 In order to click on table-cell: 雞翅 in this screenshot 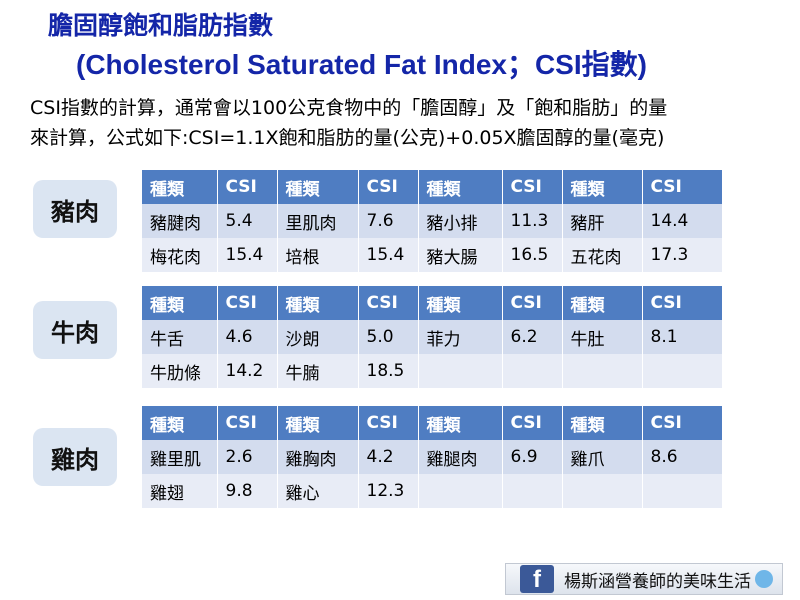, I will do `click(180, 491)`.